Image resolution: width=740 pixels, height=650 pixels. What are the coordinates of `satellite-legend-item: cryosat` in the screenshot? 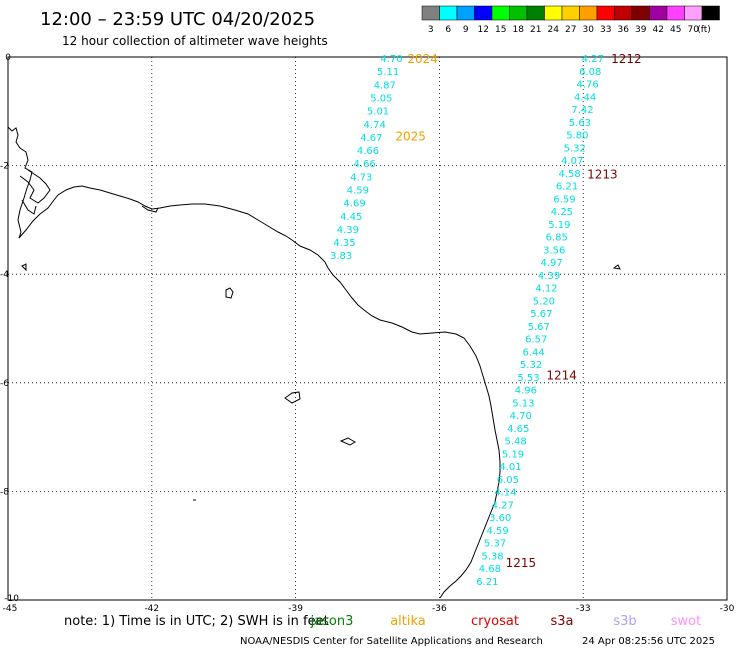 It's located at (495, 621).